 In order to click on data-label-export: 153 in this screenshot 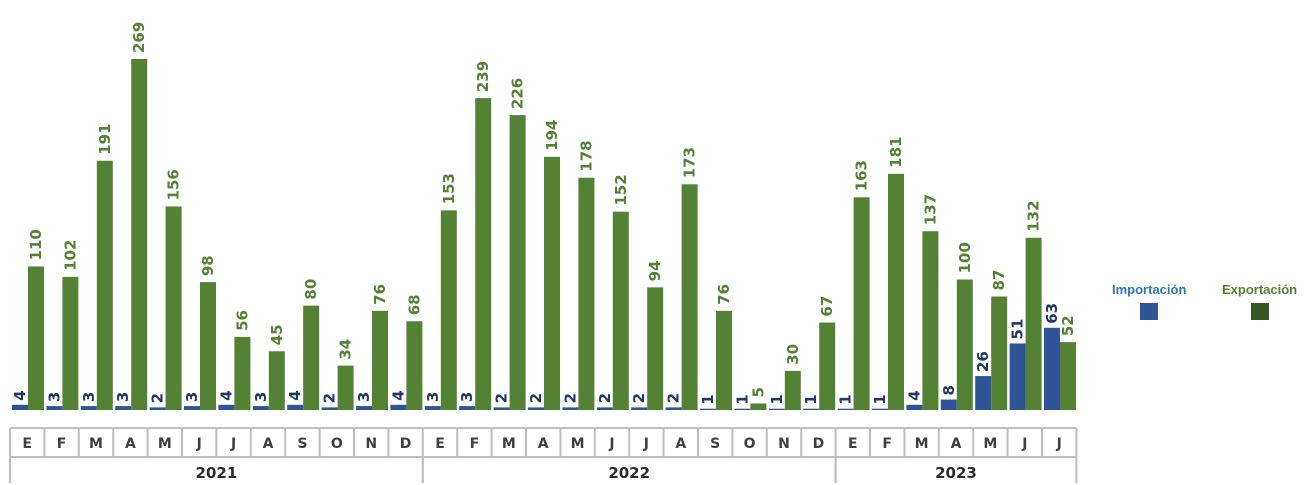, I will do `click(449, 188)`.